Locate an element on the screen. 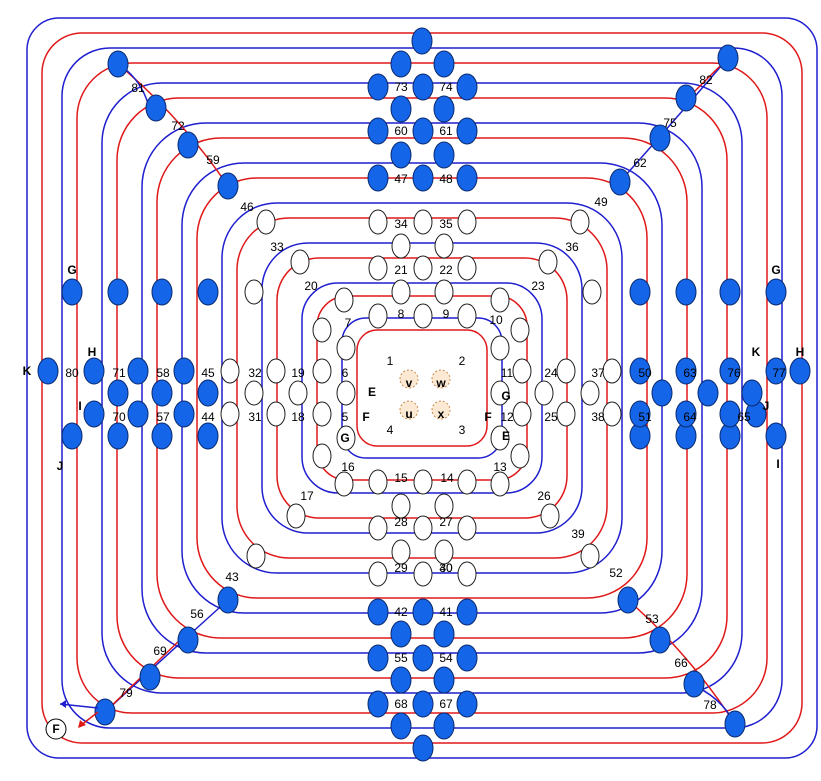 This screenshot has width=821, height=781. letter-label: F is located at coordinates (55, 729).